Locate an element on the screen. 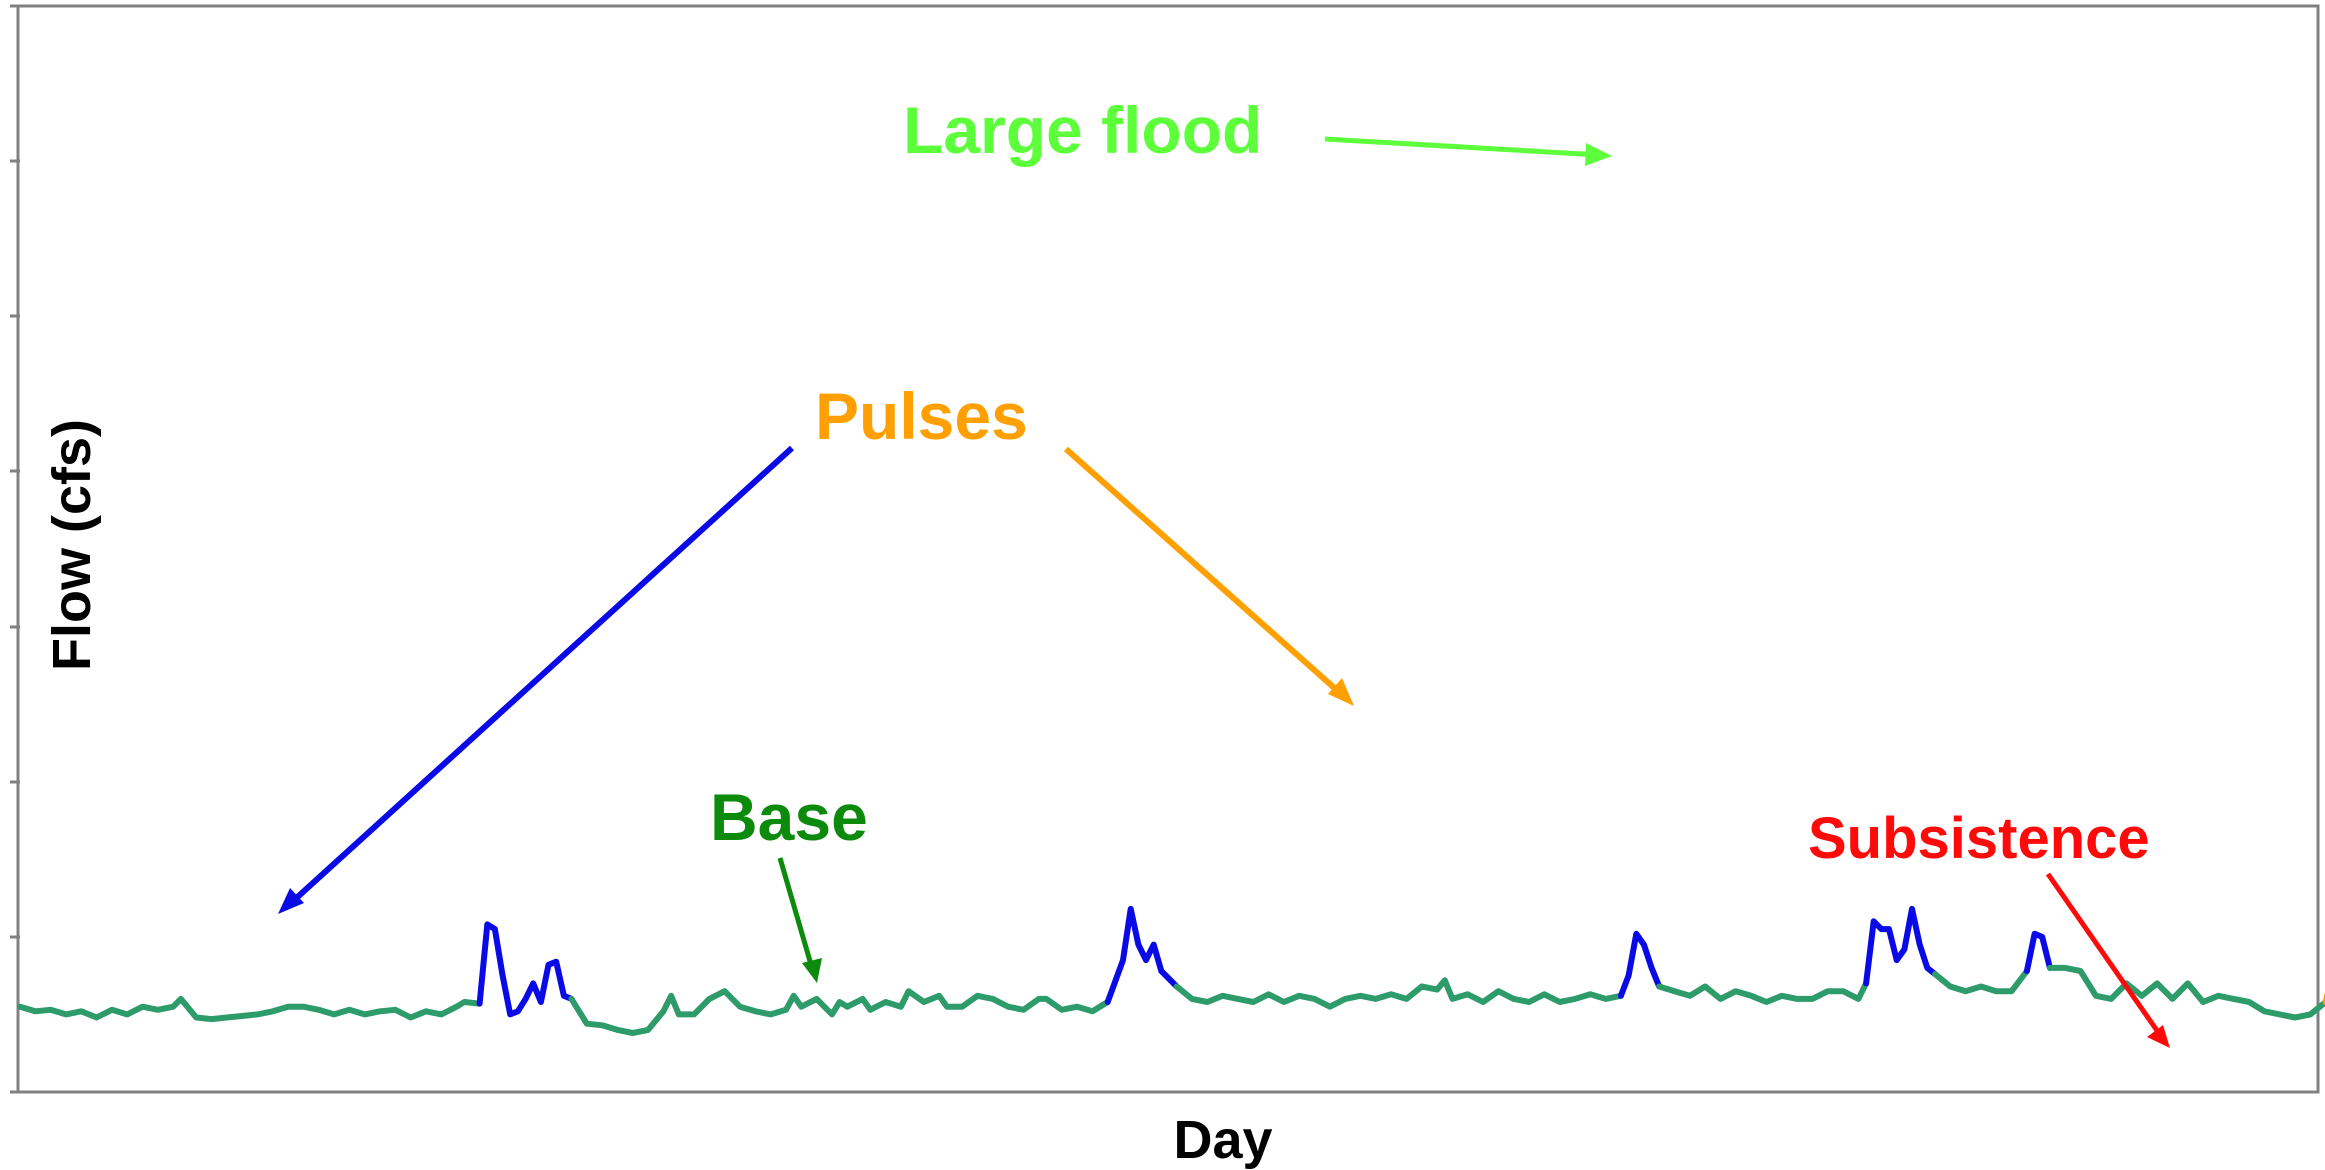 The height and width of the screenshot is (1170, 2325). subsistence-arrow is located at coordinates (2103, 953).